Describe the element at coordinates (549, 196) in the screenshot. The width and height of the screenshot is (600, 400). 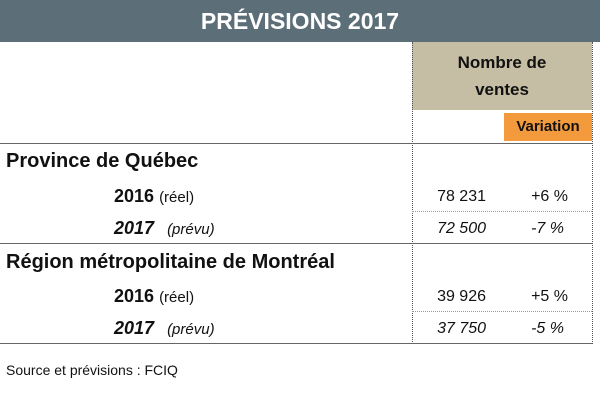
I see `variation-value-qc-2016: +6 %` at that location.